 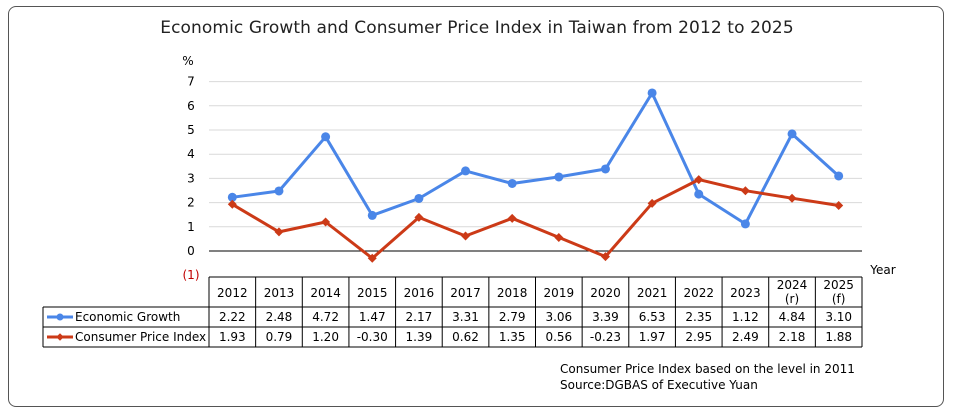 I want to click on data-label: 2.35, so click(x=698, y=317).